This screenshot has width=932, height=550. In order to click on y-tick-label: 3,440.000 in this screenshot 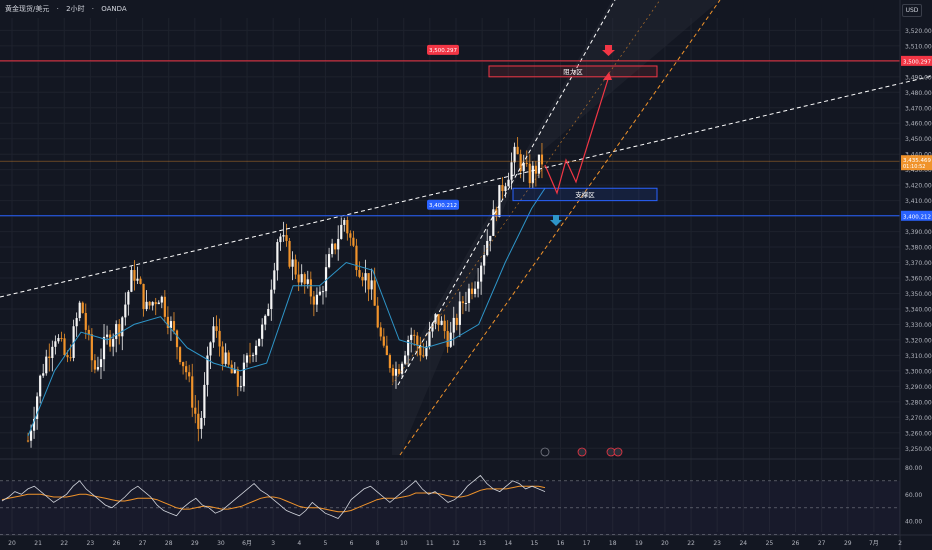, I will do `click(918, 155)`.